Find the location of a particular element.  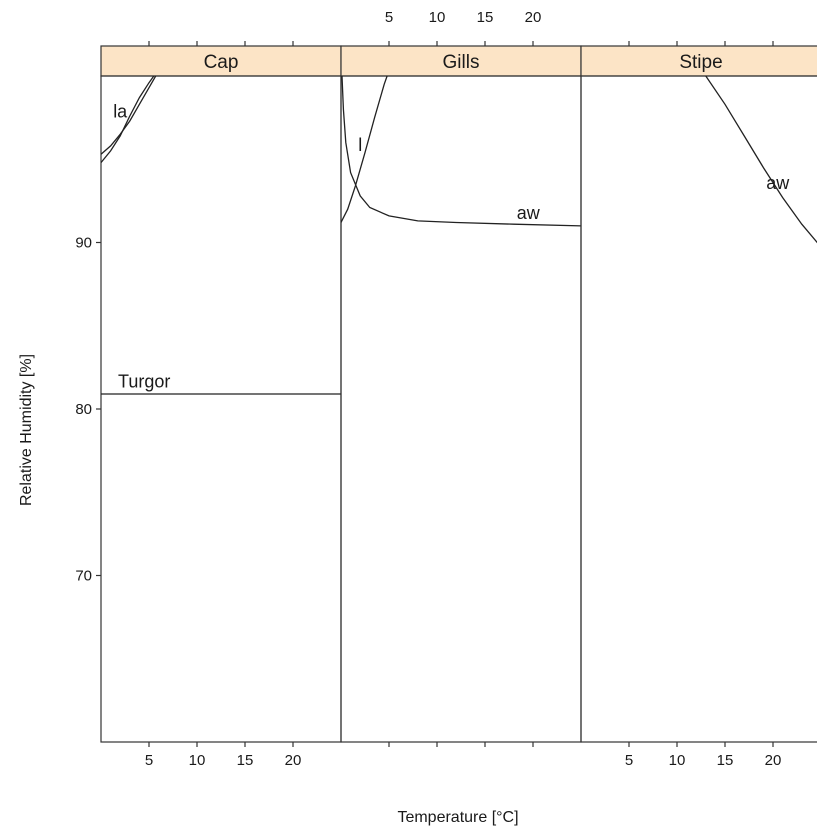

strip-label-gills: Gills is located at coordinates (461, 62).